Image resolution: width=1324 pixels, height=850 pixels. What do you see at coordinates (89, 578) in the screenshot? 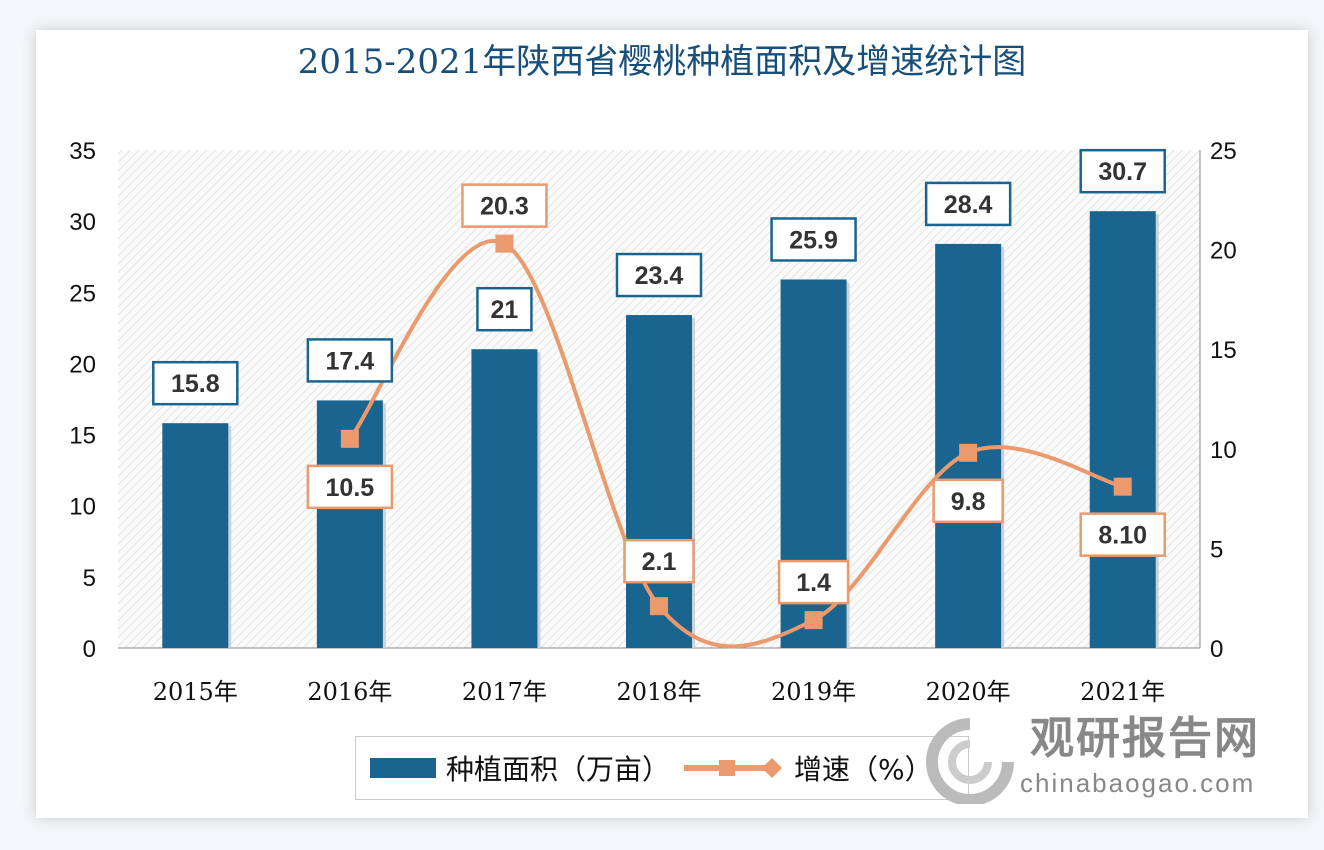
I see `y-left-tick: 5` at bounding box center [89, 578].